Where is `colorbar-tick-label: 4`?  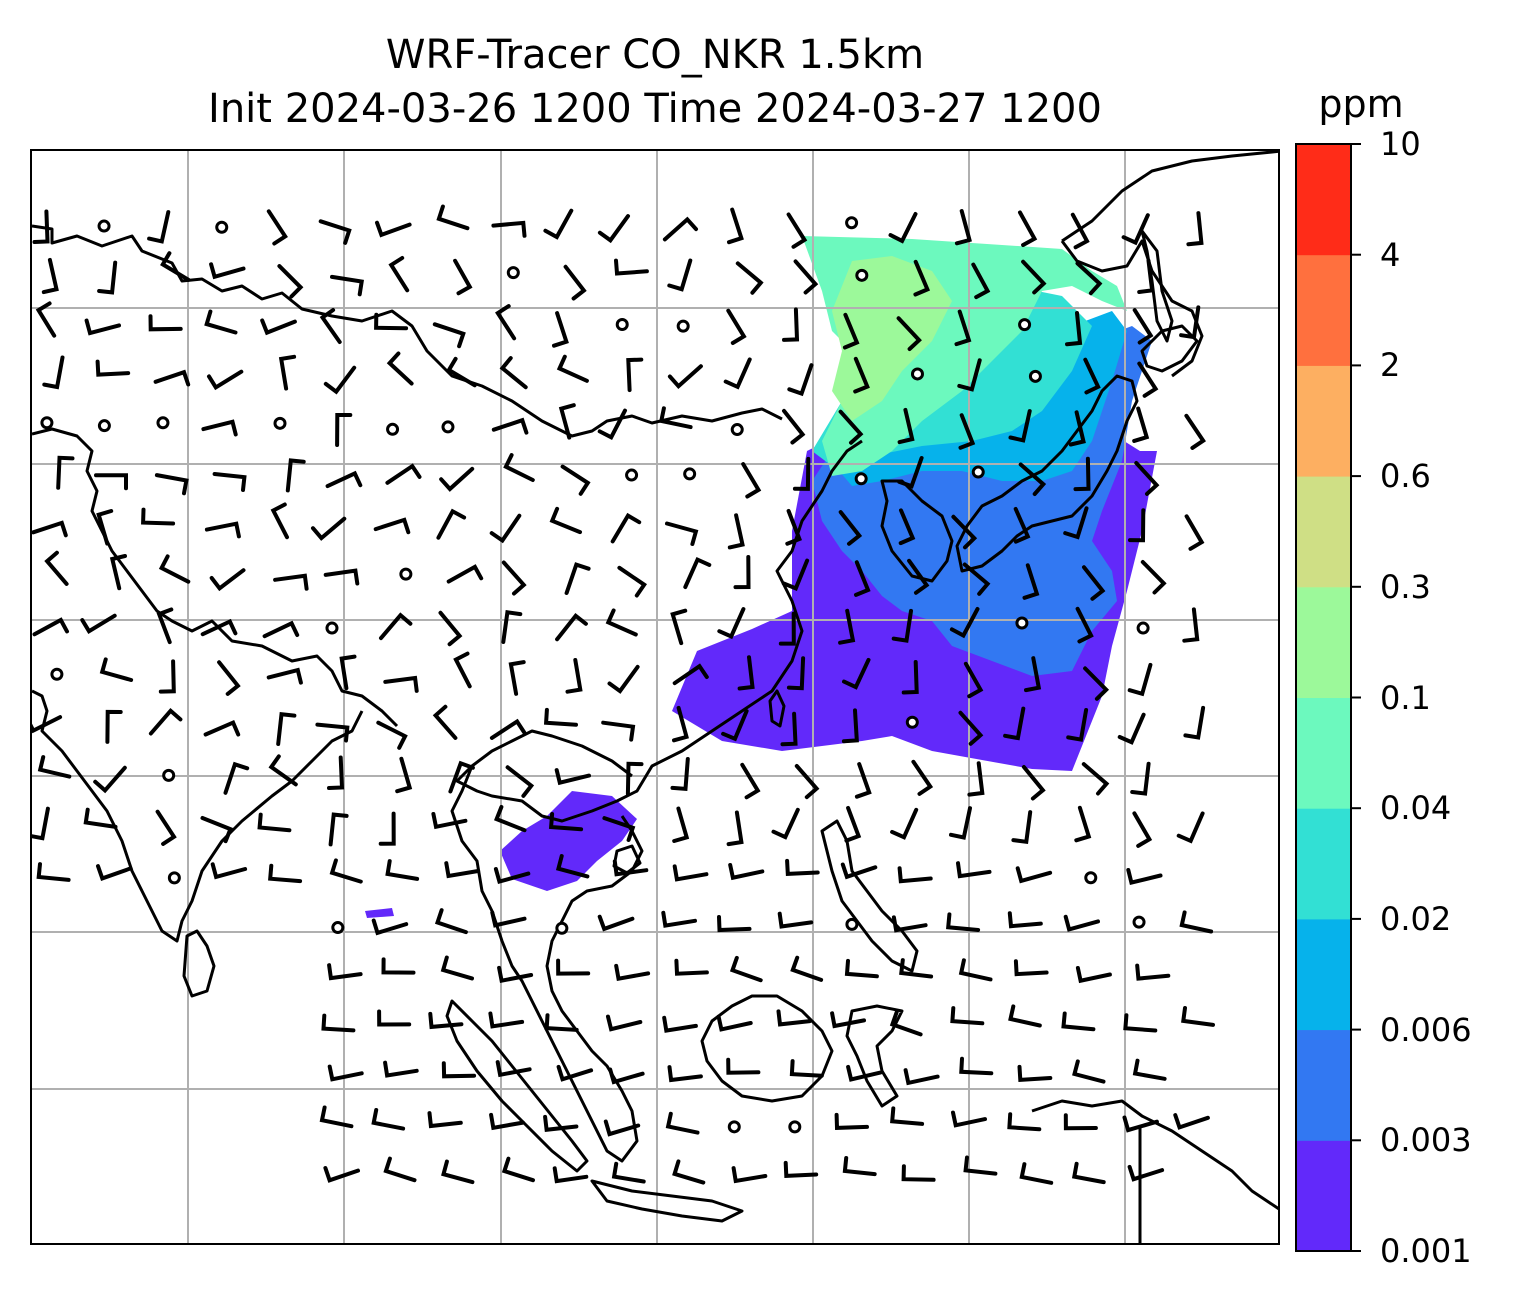
colorbar-tick-label: 4 is located at coordinates (1390, 254).